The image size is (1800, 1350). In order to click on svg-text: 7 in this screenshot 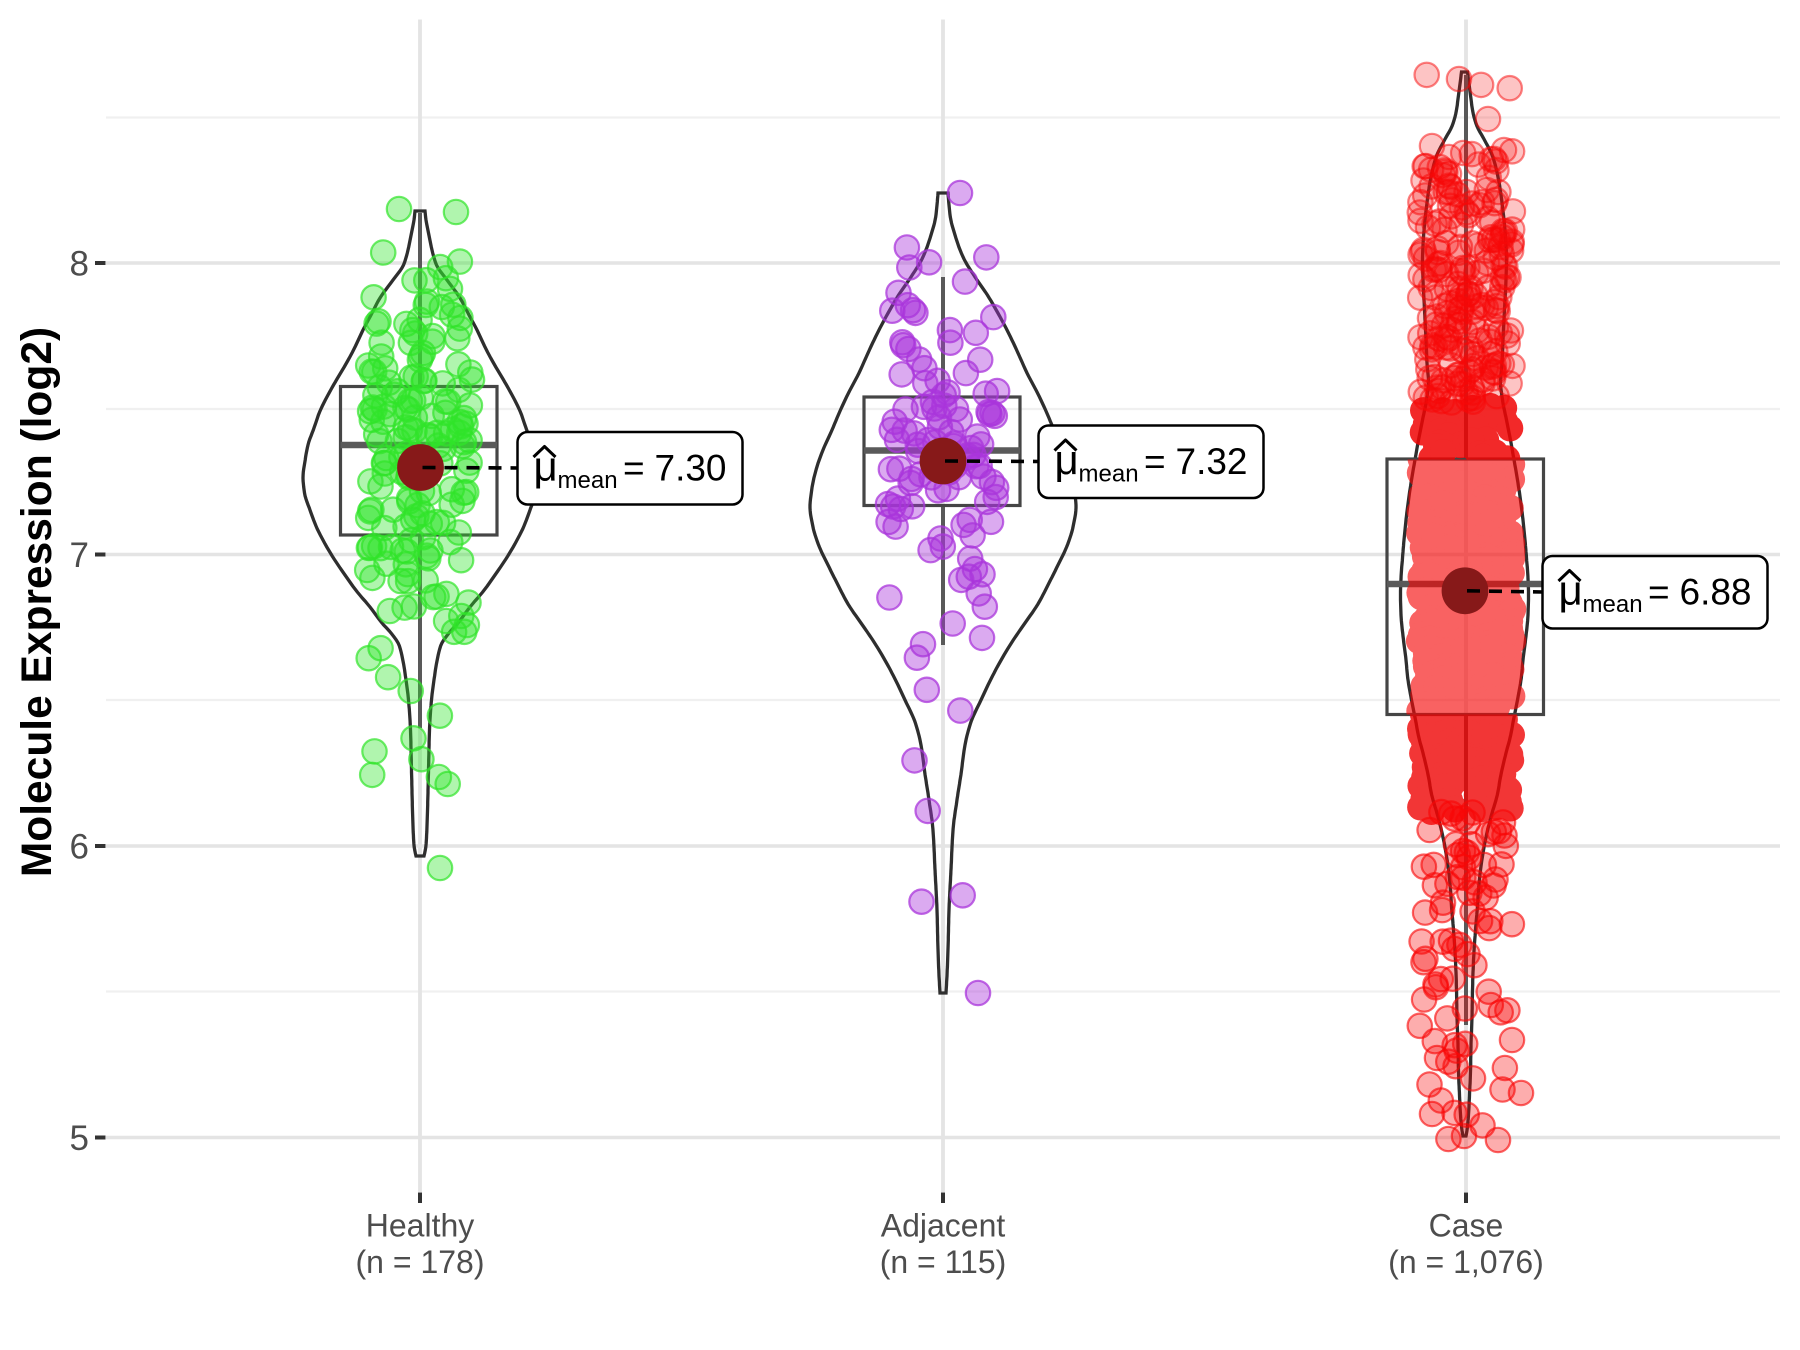, I will do `click(79, 555)`.